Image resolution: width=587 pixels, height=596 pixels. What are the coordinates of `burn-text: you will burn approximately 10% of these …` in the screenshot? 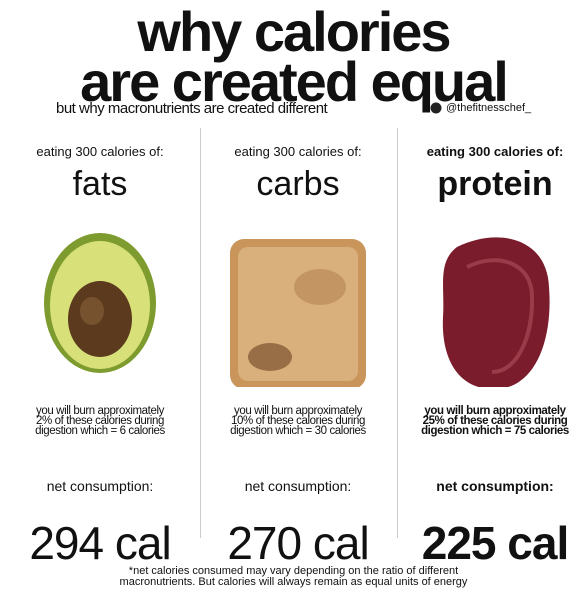 It's located at (298, 421).